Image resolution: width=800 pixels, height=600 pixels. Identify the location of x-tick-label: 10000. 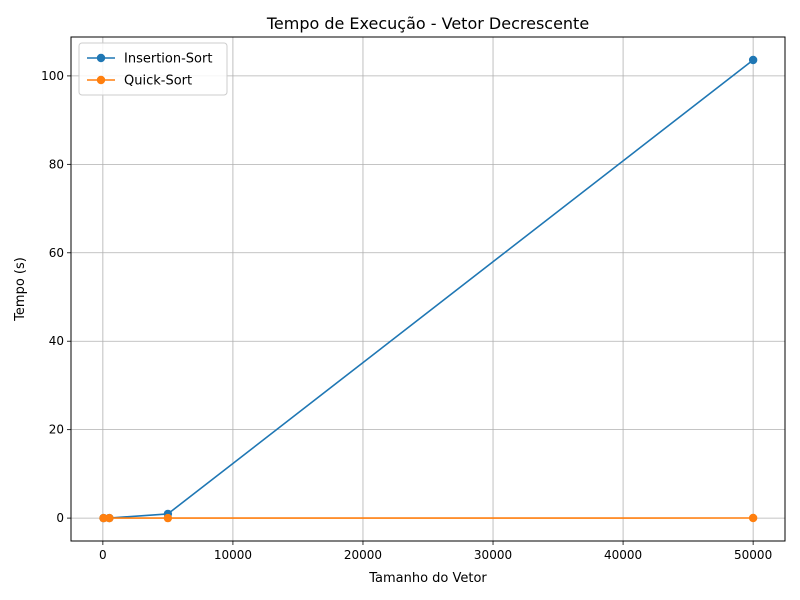
(233, 555).